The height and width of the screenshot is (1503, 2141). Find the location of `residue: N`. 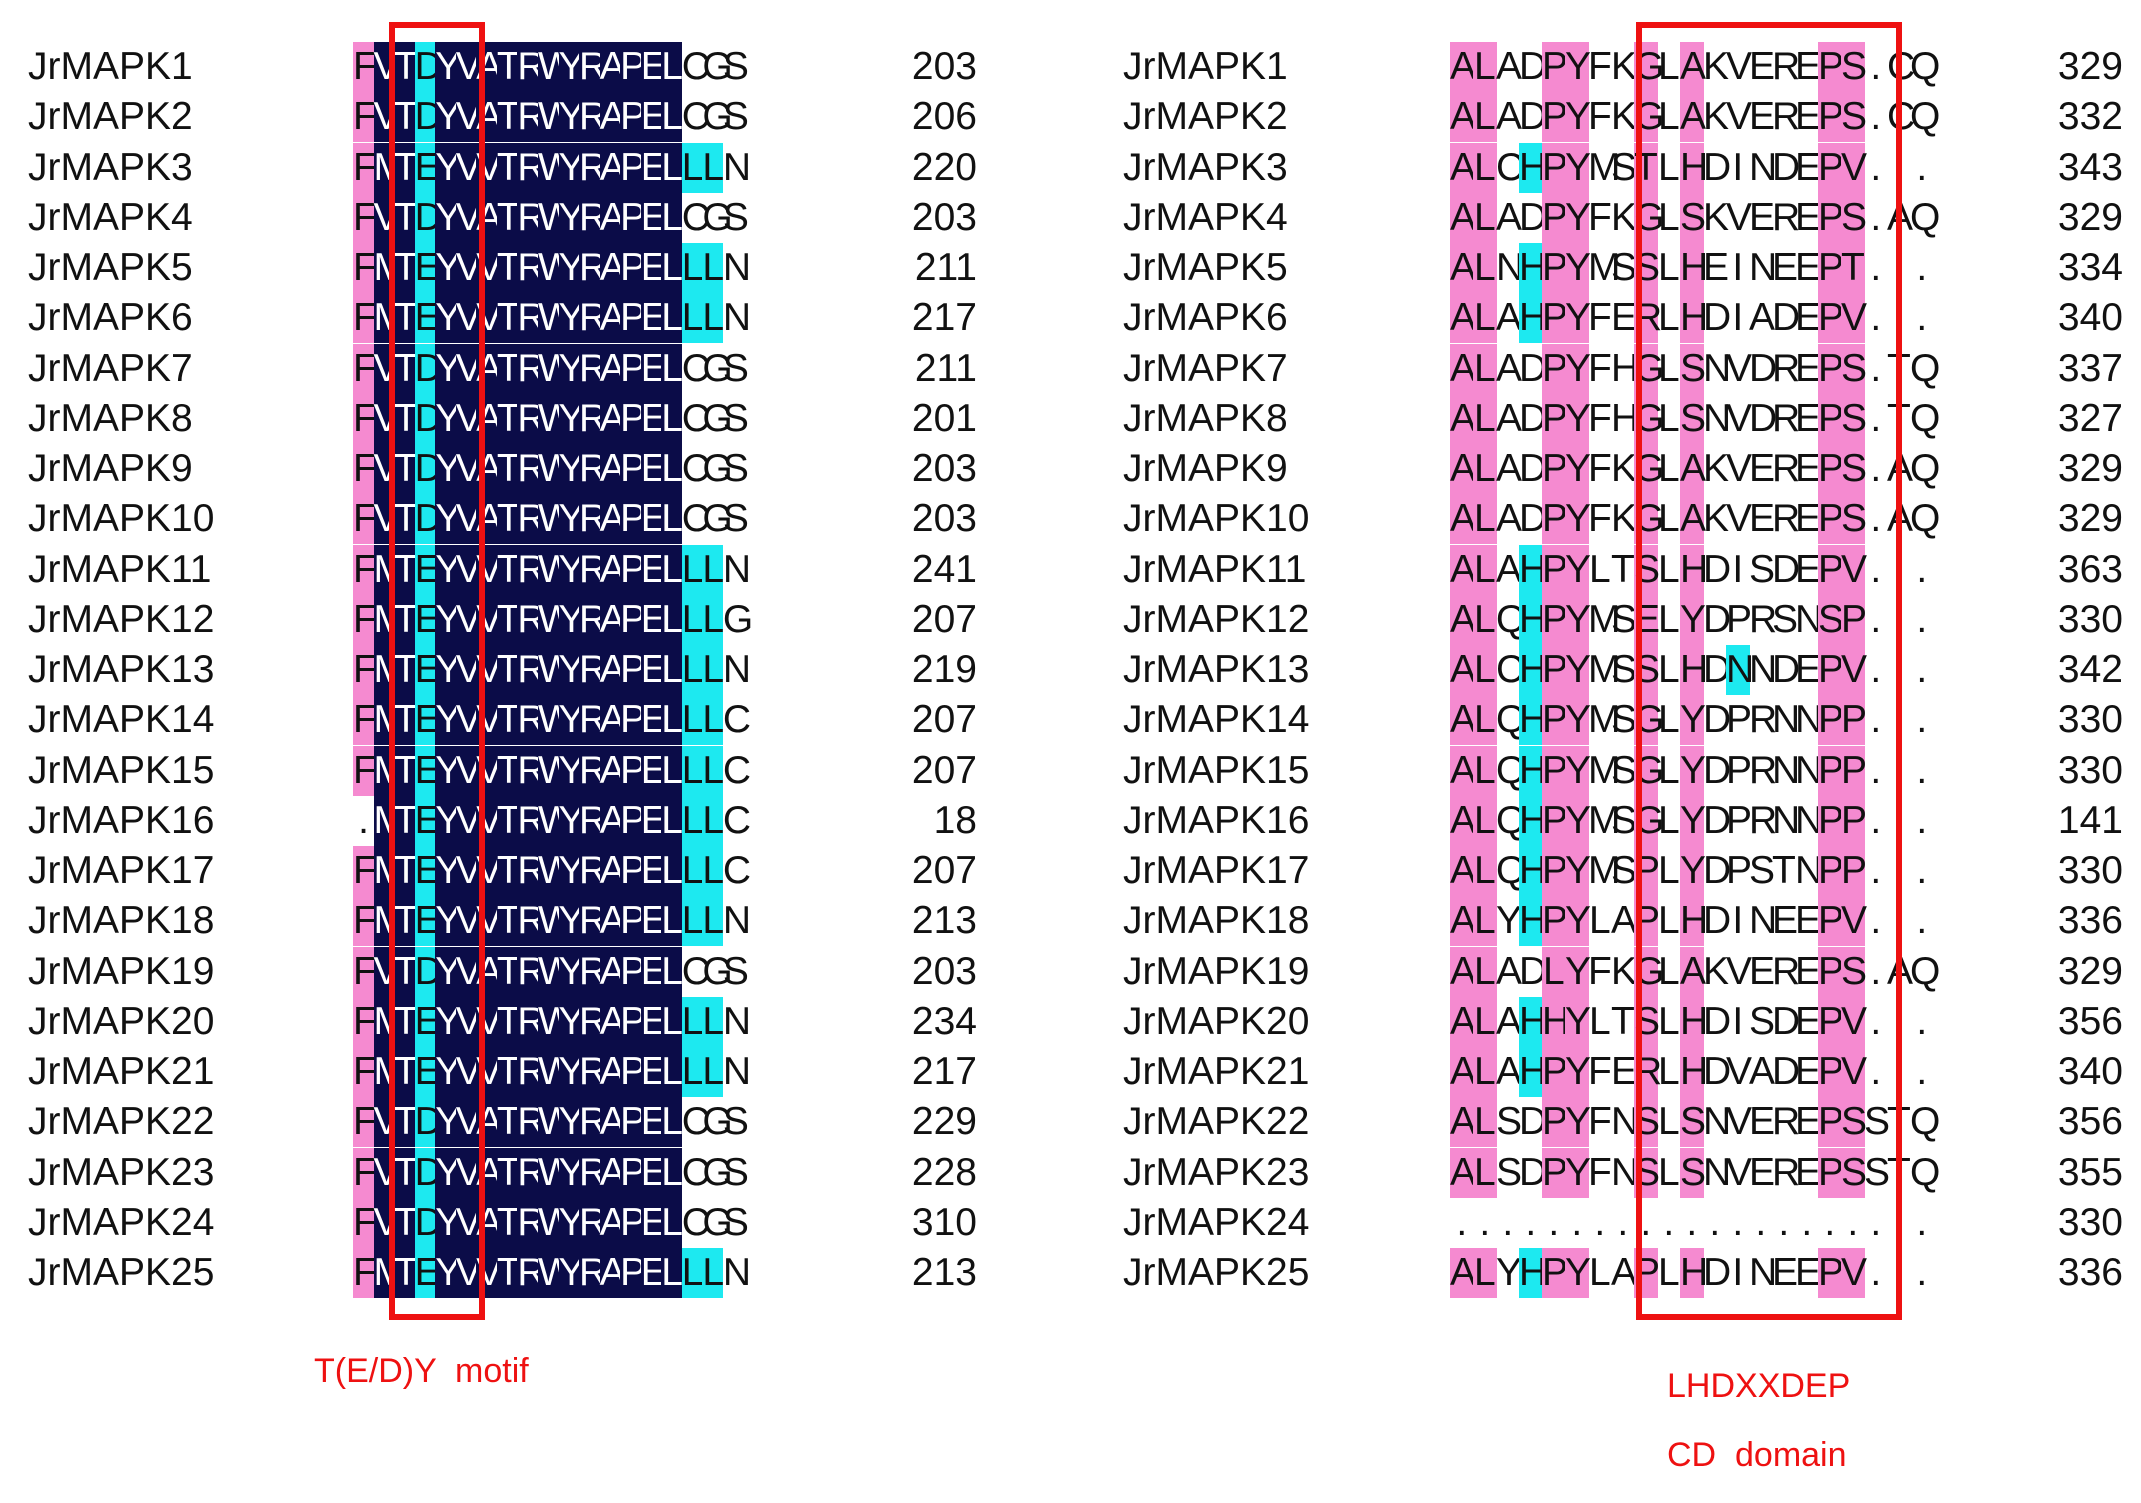

residue: N is located at coordinates (1763, 669).